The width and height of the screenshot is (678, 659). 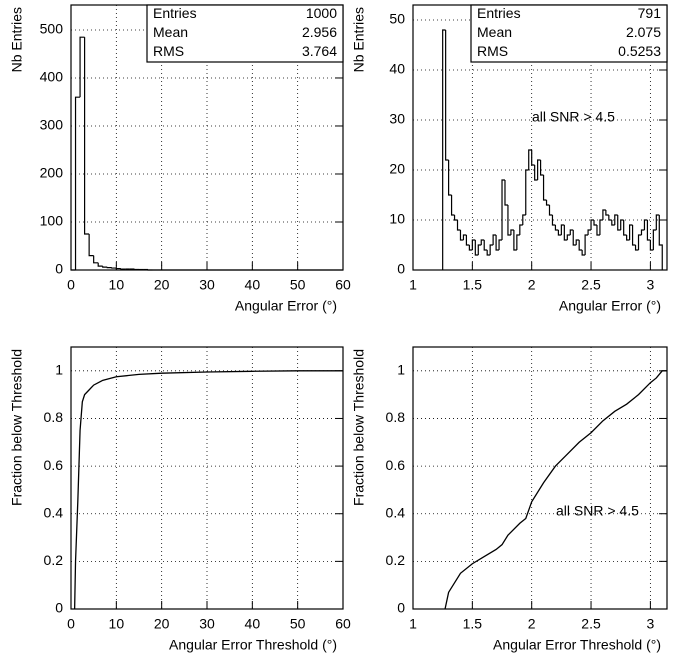 I want to click on y-tick-label: 30, so click(x=397, y=119).